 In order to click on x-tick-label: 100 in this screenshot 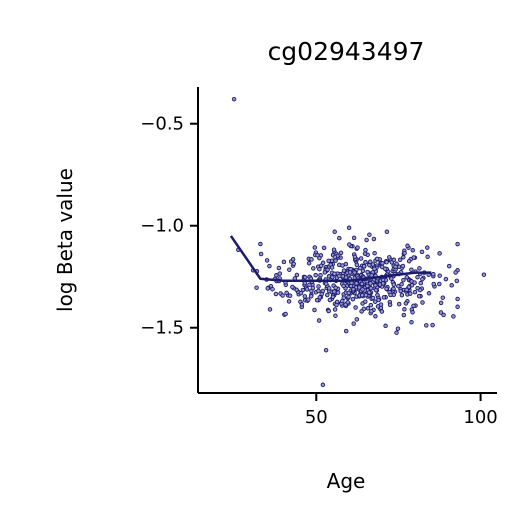, I will do `click(480, 417)`.